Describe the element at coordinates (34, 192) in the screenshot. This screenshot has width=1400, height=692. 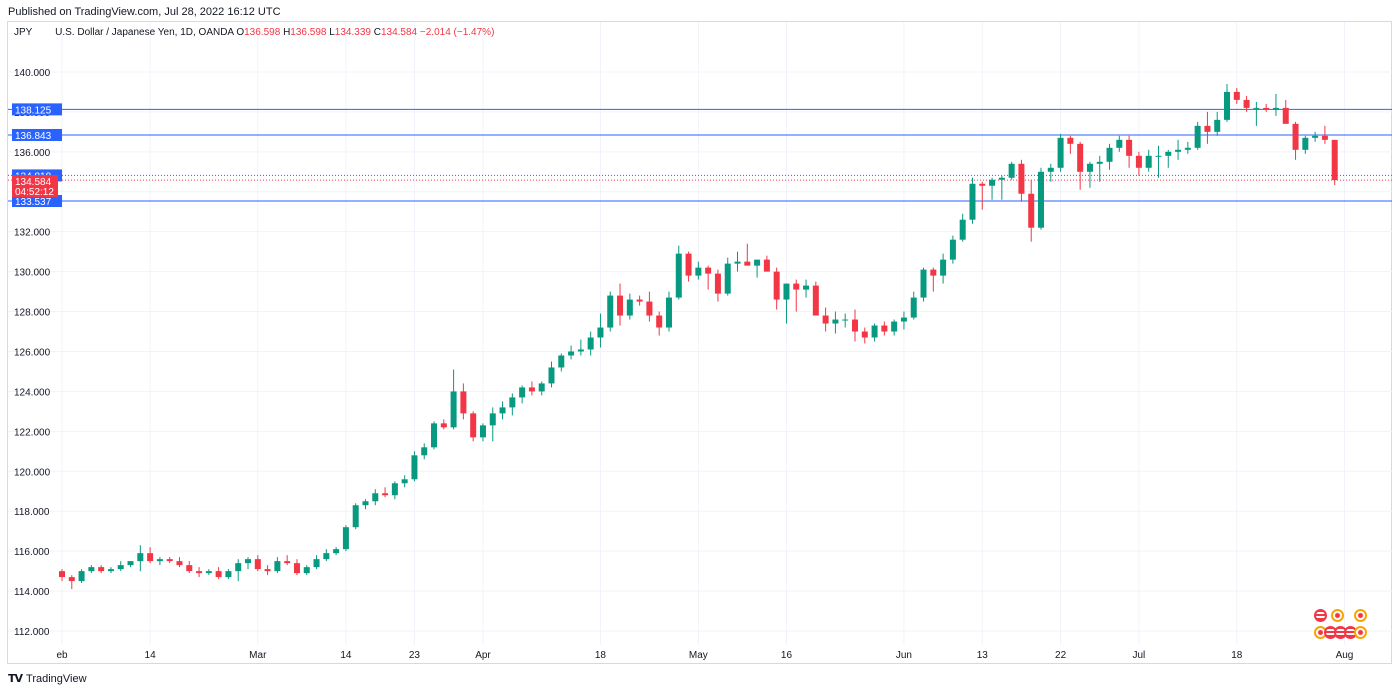
I see `countdown-label: 04:52:12` at that location.